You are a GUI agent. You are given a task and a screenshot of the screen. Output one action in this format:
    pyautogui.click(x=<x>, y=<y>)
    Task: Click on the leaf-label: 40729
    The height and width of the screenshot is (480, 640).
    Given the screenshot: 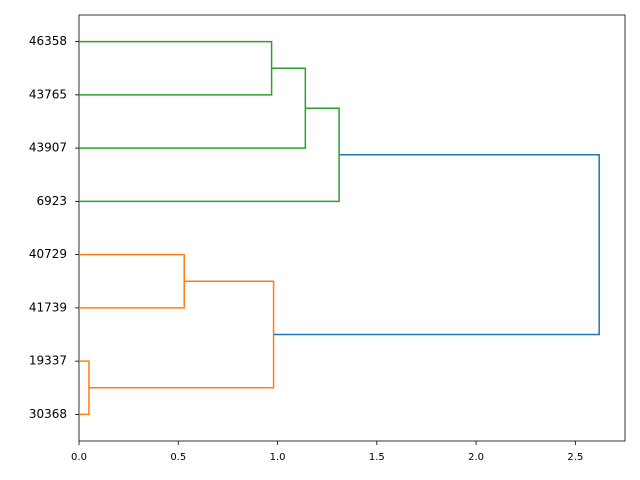 What is the action you would take?
    pyautogui.click(x=48, y=254)
    